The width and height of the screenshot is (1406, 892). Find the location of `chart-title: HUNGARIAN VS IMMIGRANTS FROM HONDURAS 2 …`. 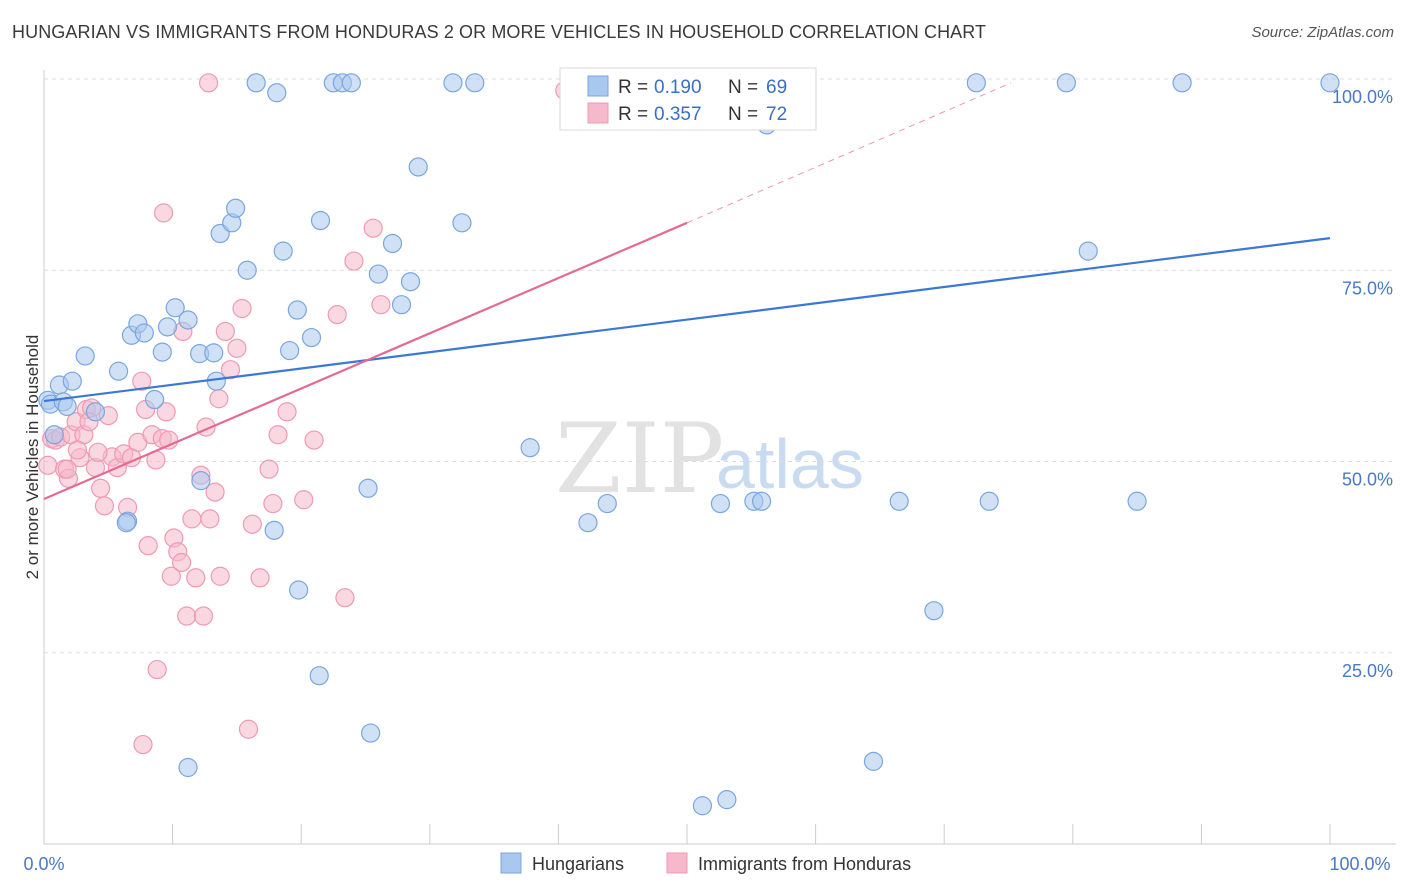

chart-title: HUNGARIAN VS IMMIGRANTS FROM HONDURAS 2 … is located at coordinates (499, 32).